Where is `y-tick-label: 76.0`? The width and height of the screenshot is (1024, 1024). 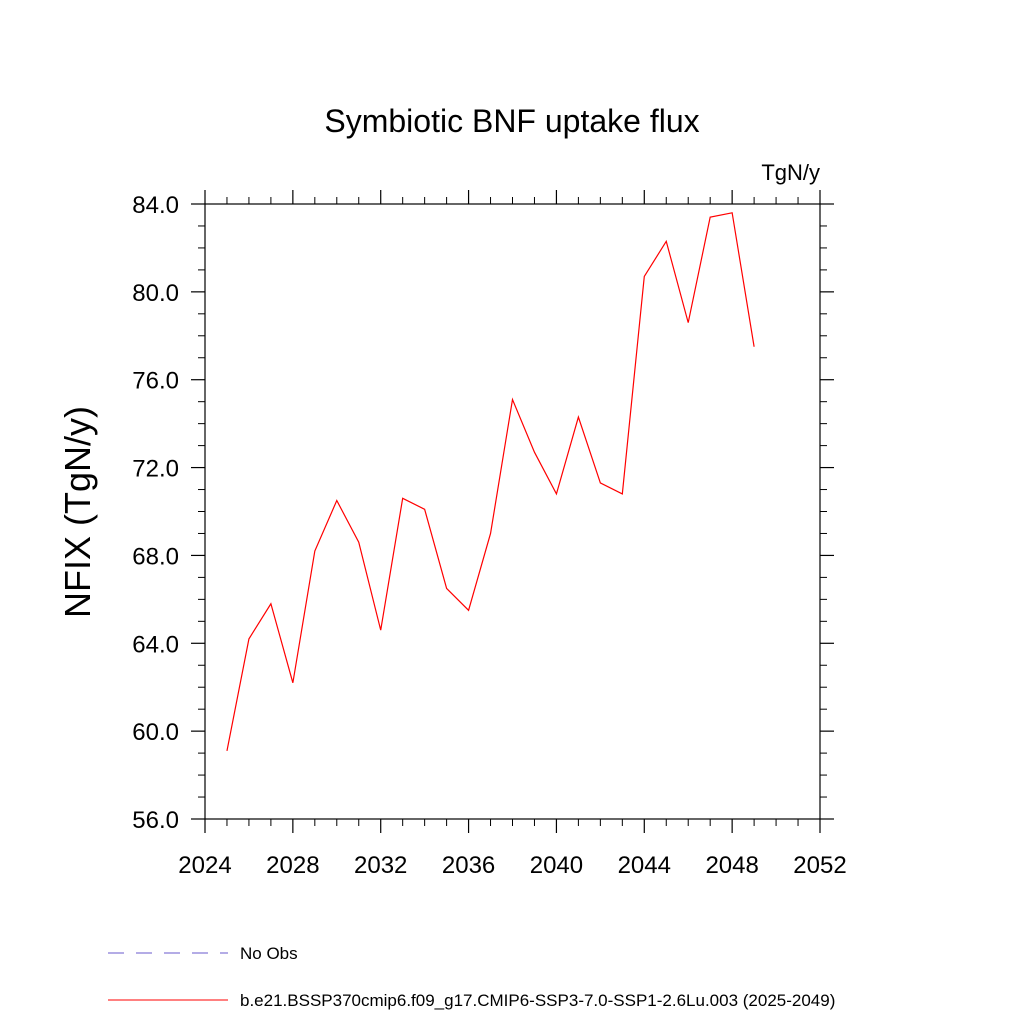 y-tick-label: 76.0 is located at coordinates (155, 381).